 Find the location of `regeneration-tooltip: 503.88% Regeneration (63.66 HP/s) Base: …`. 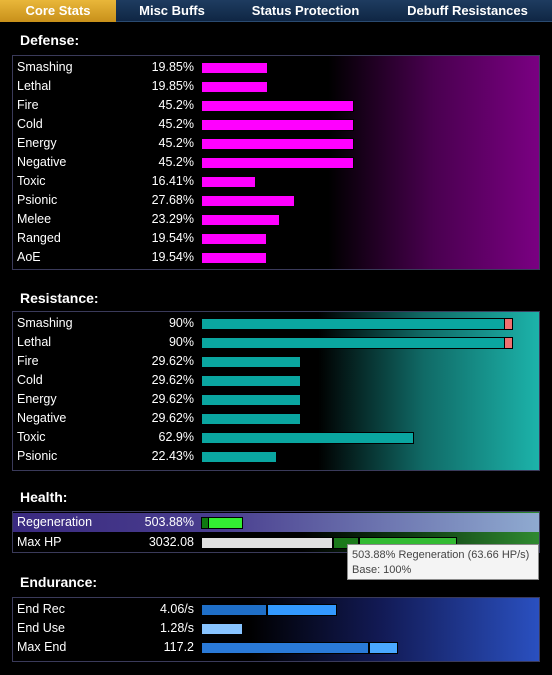

regeneration-tooltip: 503.88% Regeneration (63.66 HP/s) Base: … is located at coordinates (443, 562).